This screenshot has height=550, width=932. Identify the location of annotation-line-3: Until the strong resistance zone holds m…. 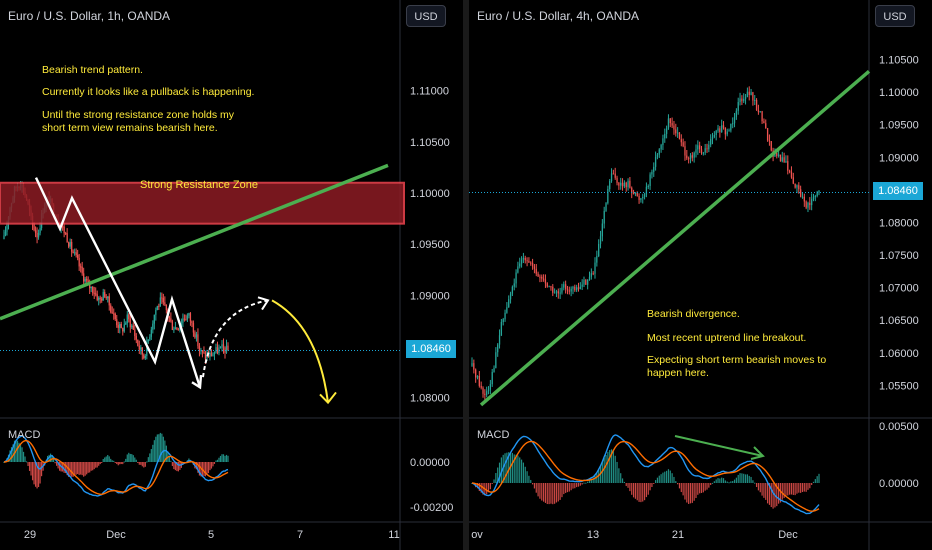
(138, 115).